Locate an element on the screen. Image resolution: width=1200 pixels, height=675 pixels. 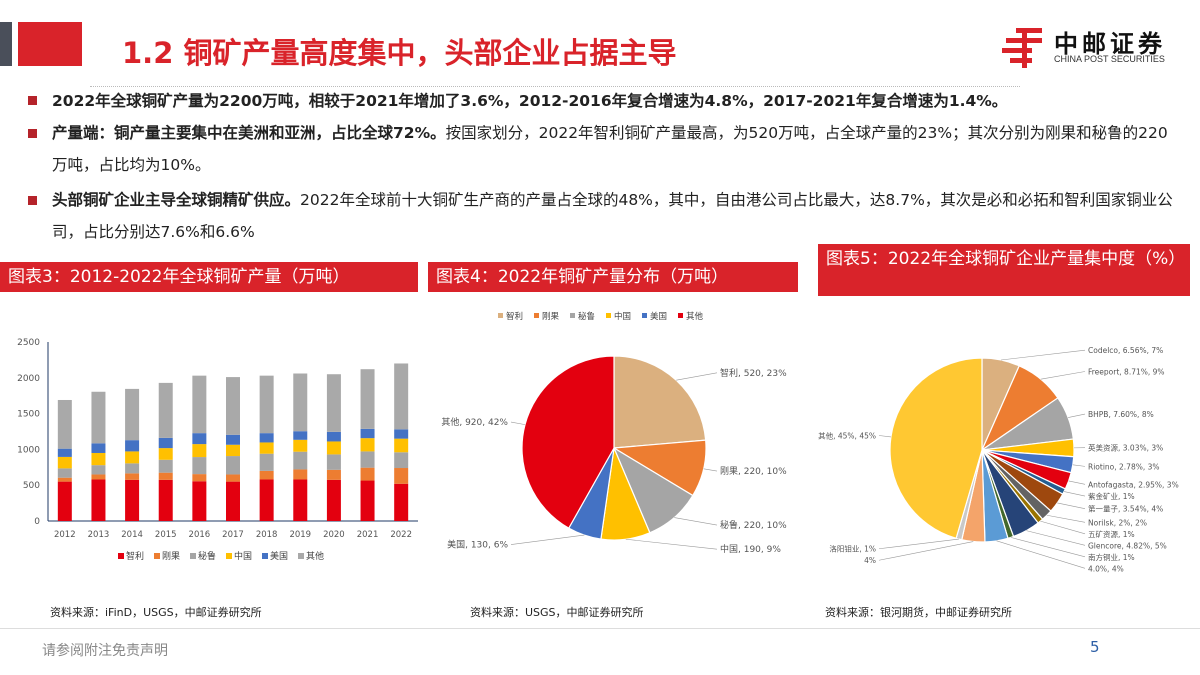
bar-segment-智利-2014 is located at coordinates (132, 500).